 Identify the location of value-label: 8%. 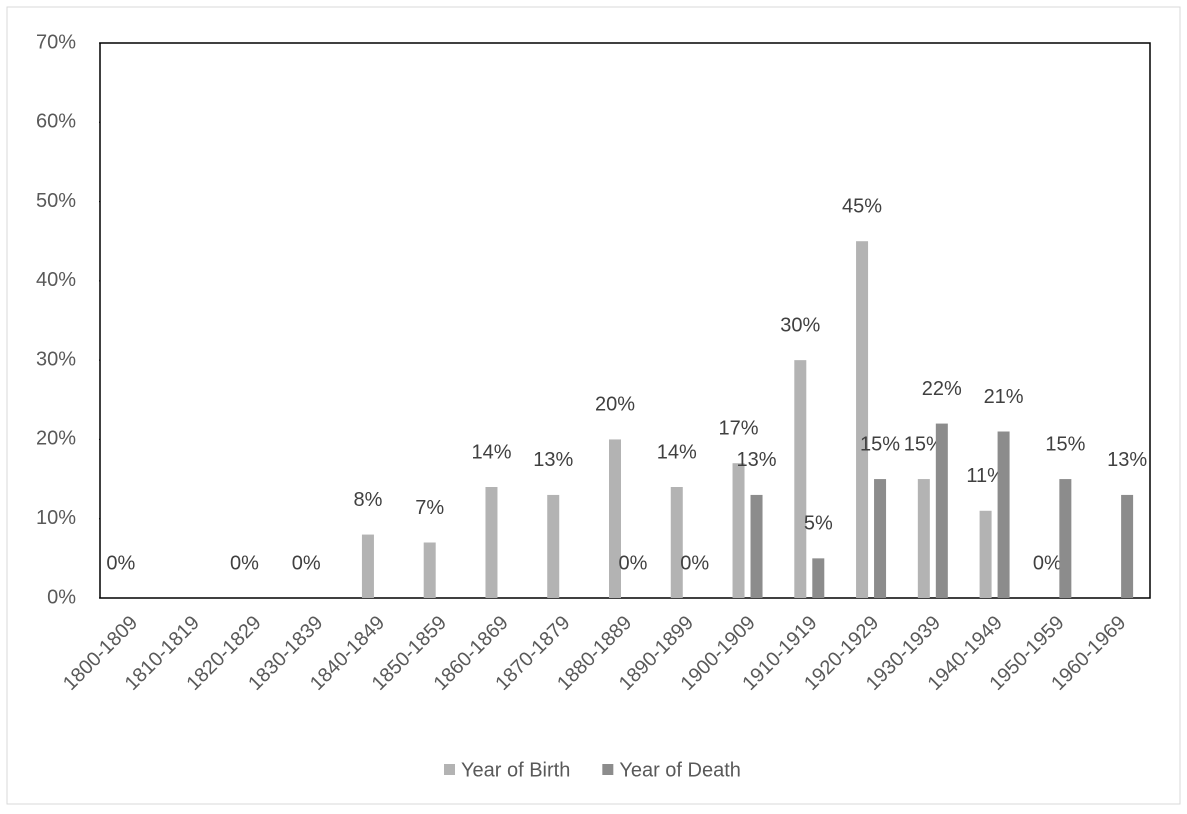
(367, 500).